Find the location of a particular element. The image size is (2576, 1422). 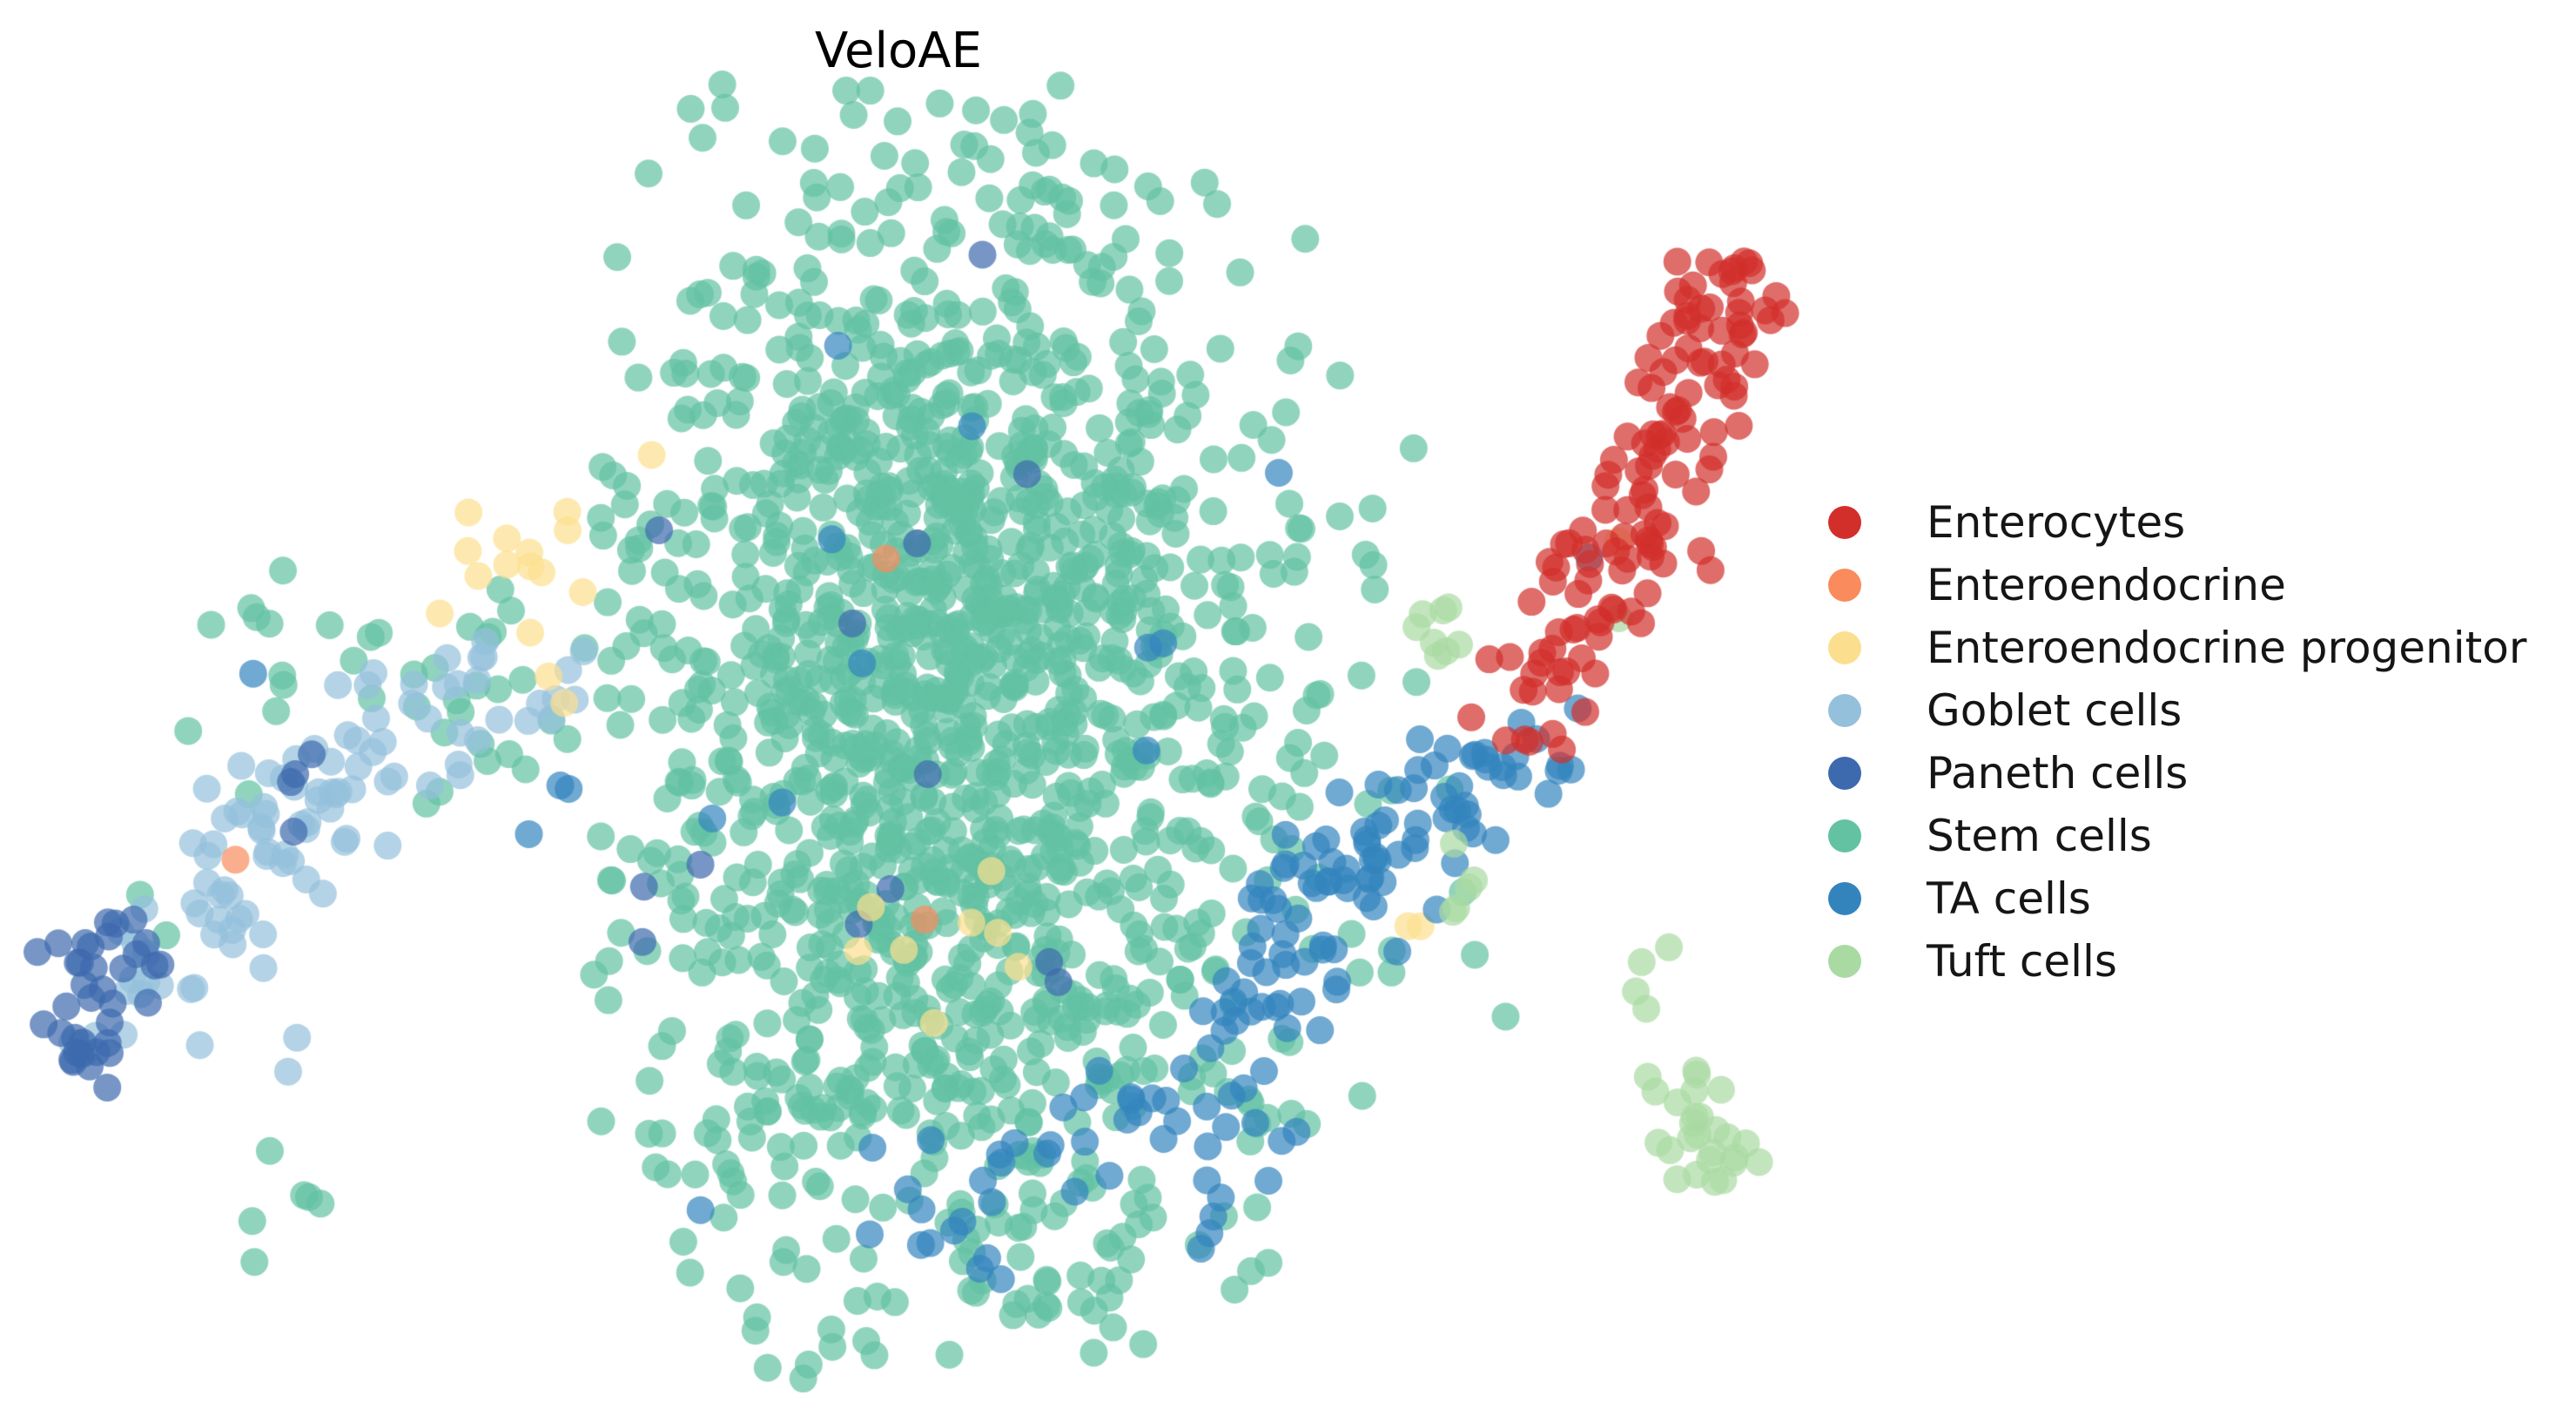

legend-item-goblet-cells: Goblet cells is located at coordinates (2177, 710).